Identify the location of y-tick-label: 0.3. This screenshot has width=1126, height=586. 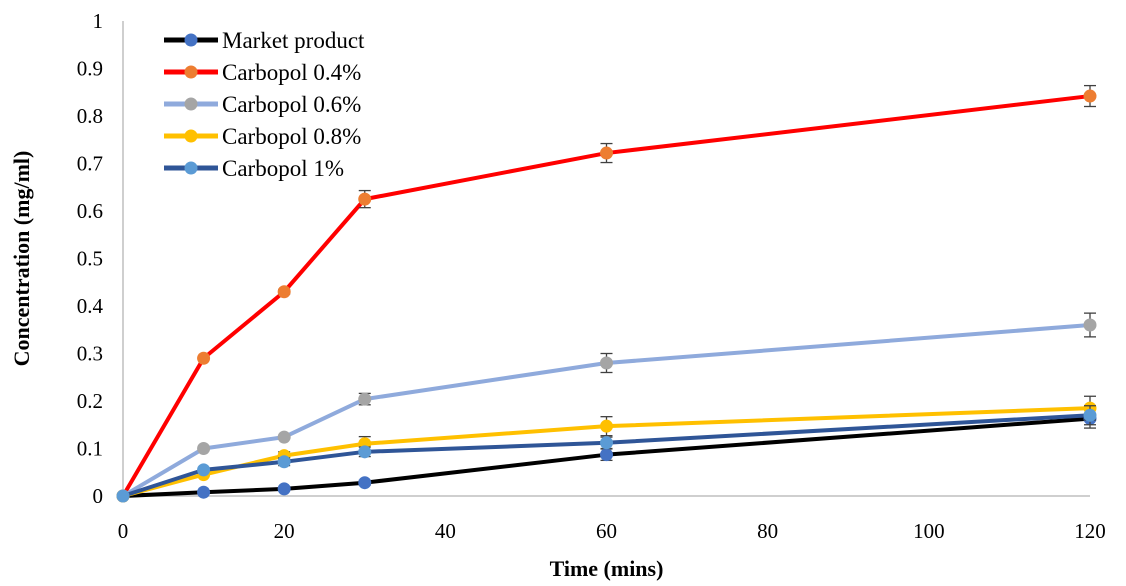
(90, 354).